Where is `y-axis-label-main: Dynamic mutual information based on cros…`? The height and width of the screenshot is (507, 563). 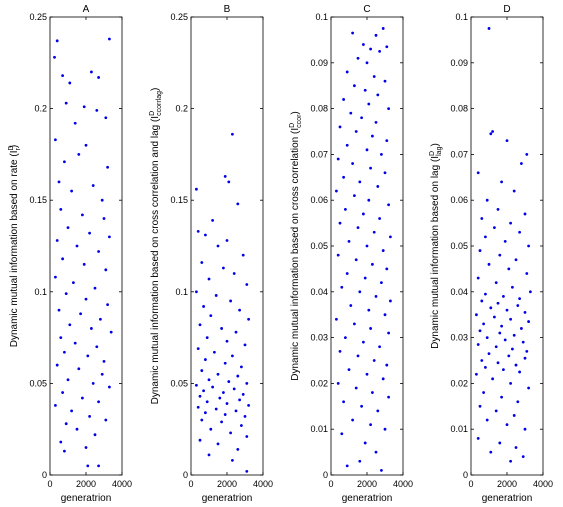 y-axis-label-main: Dynamic mutual information based on cros… is located at coordinates (295, 254).